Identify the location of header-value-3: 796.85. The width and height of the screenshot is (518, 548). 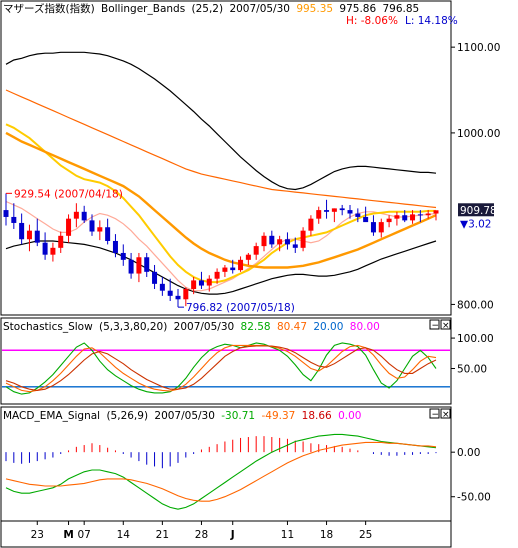
(401, 9).